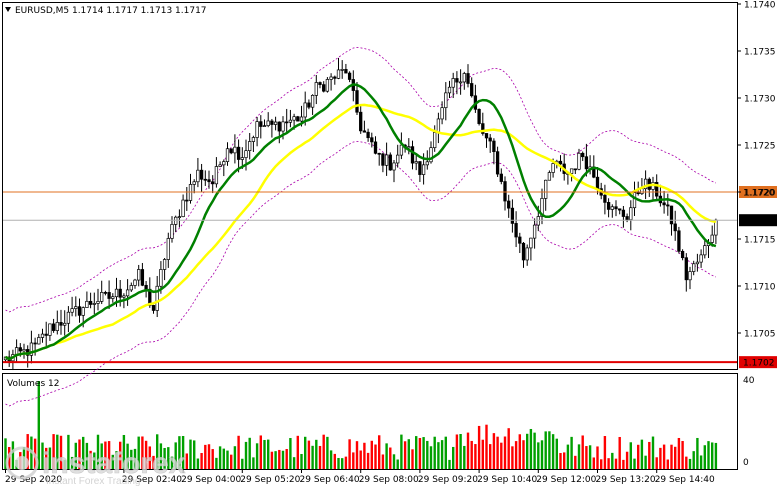 The width and height of the screenshot is (781, 489). Describe the element at coordinates (759, 364) in the screenshot. I see `red-level-label: 1.1702` at that location.